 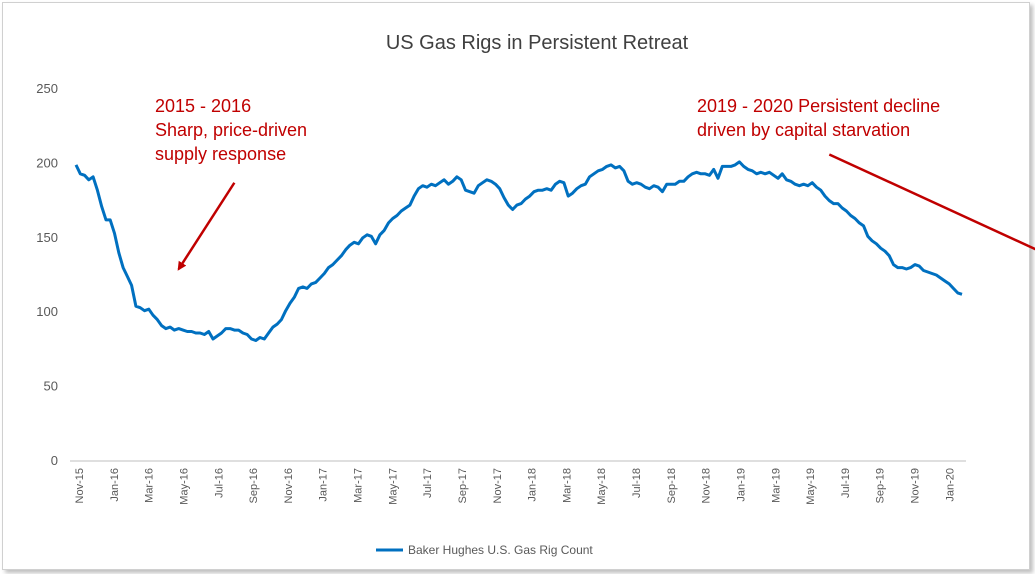 What do you see at coordinates (707, 485) in the screenshot?
I see `x-tick-label: Nov-18` at bounding box center [707, 485].